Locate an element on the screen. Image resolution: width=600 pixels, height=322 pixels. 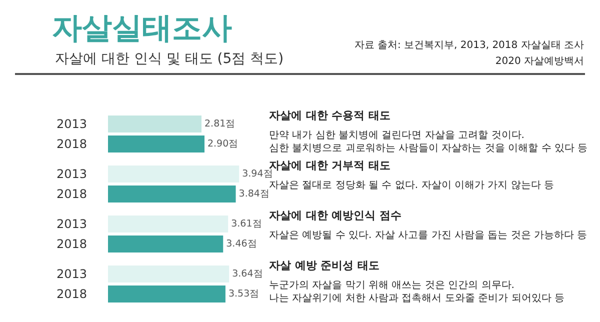
text: 자살 예방 준비성 태도 is located at coordinates (324, 265).